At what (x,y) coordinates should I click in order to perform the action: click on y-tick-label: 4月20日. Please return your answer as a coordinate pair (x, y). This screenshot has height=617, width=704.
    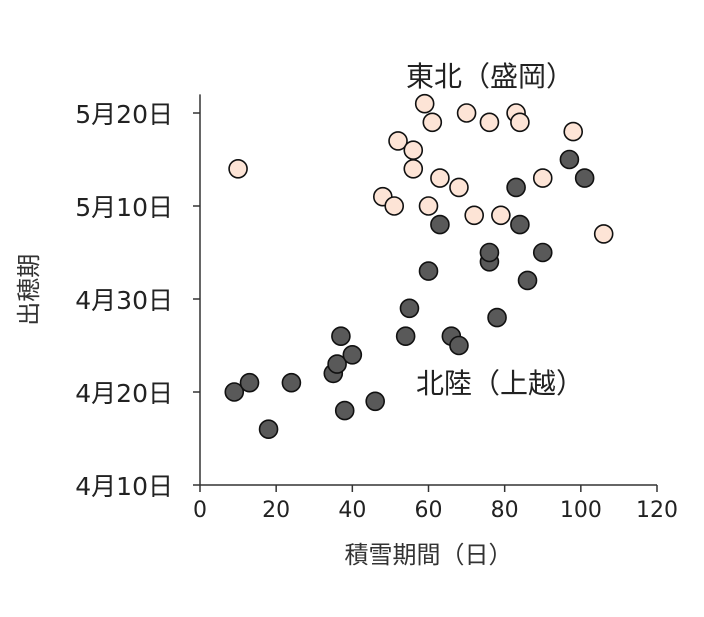
    Looking at the image, I should click on (124, 393).